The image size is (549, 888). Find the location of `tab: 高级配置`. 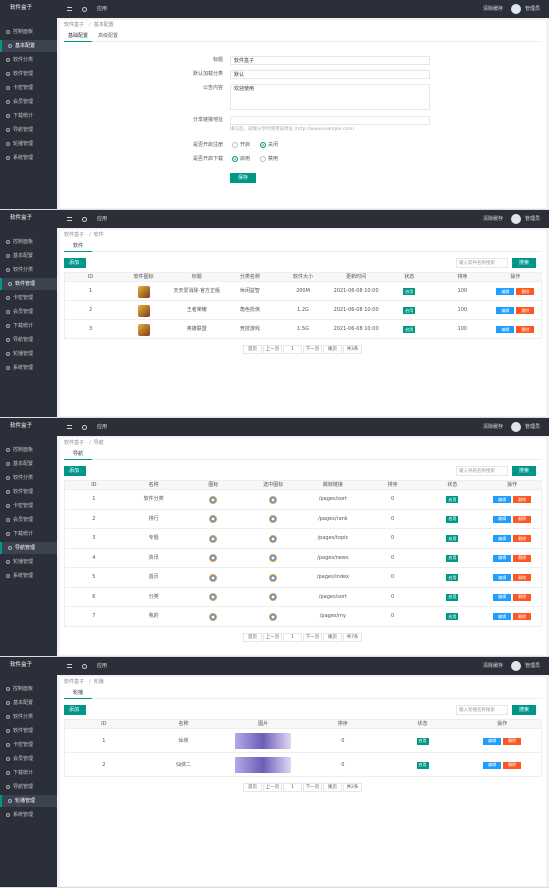

tab: 高级配置 is located at coordinates (107, 36).